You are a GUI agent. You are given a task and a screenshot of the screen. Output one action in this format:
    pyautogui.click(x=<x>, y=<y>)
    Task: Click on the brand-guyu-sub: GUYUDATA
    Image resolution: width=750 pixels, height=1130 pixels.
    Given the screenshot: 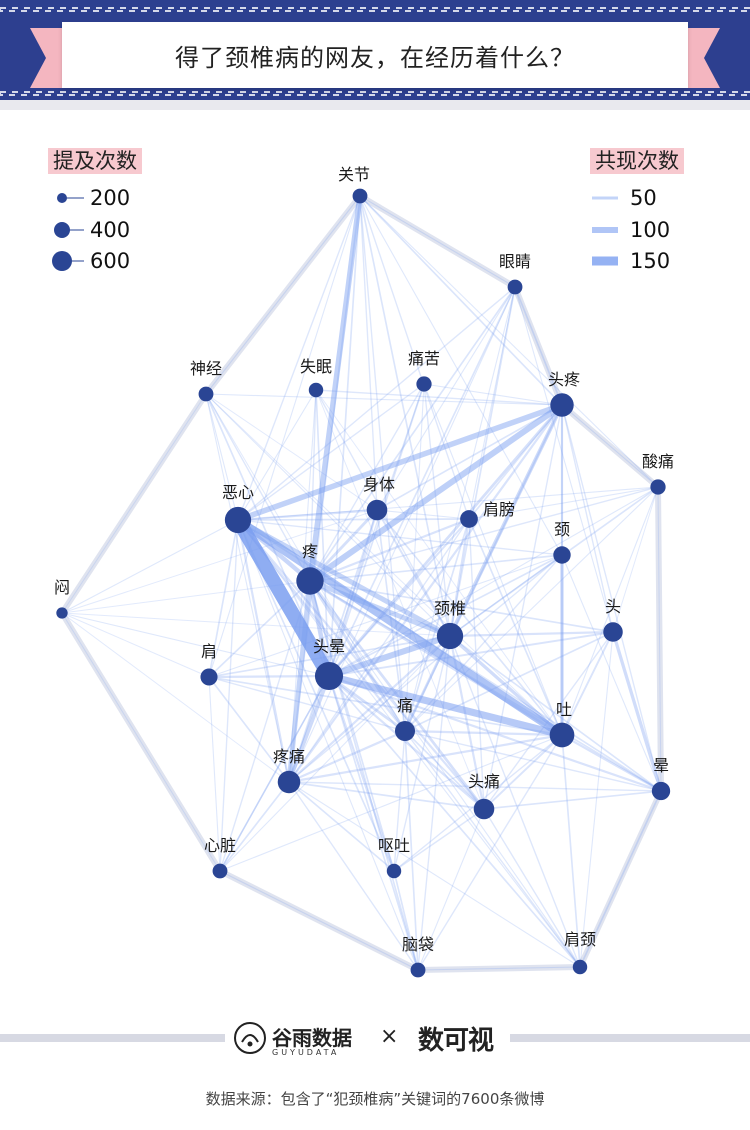 What is the action you would take?
    pyautogui.click(x=306, y=1052)
    